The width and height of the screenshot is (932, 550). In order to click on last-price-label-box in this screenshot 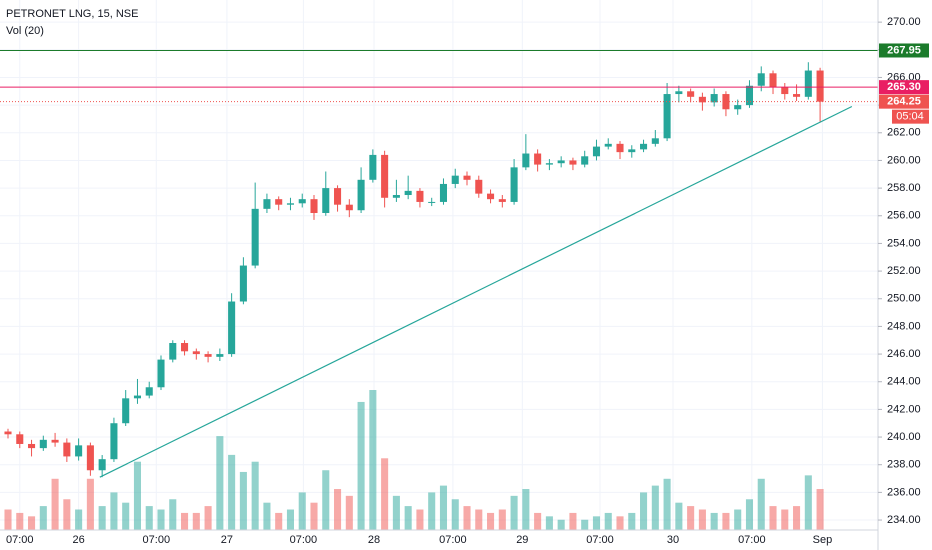, I will do `click(904, 101)`.